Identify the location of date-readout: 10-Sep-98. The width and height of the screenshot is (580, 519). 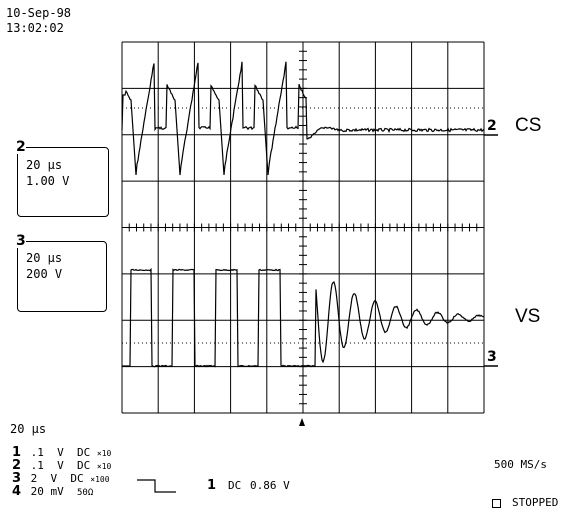
(39, 13).